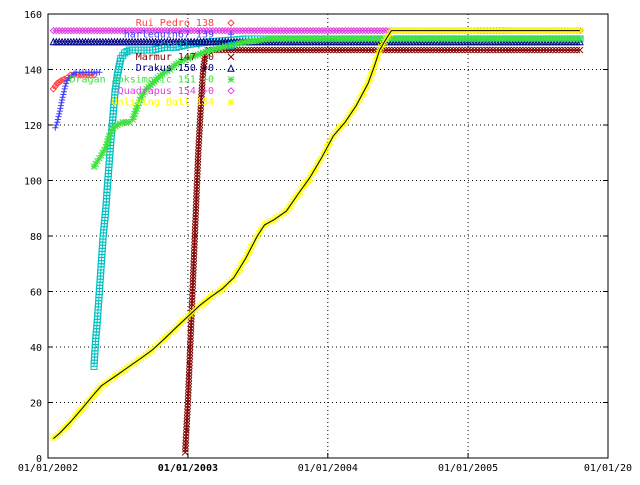  I want to click on x-tick-label: 01/01/20, so click(608, 468).